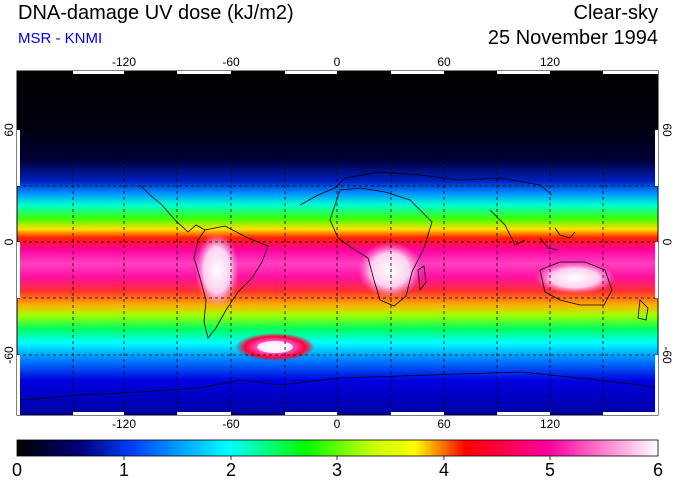 The height and width of the screenshot is (480, 678). Describe the element at coordinates (156, 13) in the screenshot. I see `map-title: DNA-damage UV dose (kJ/m2)` at that location.